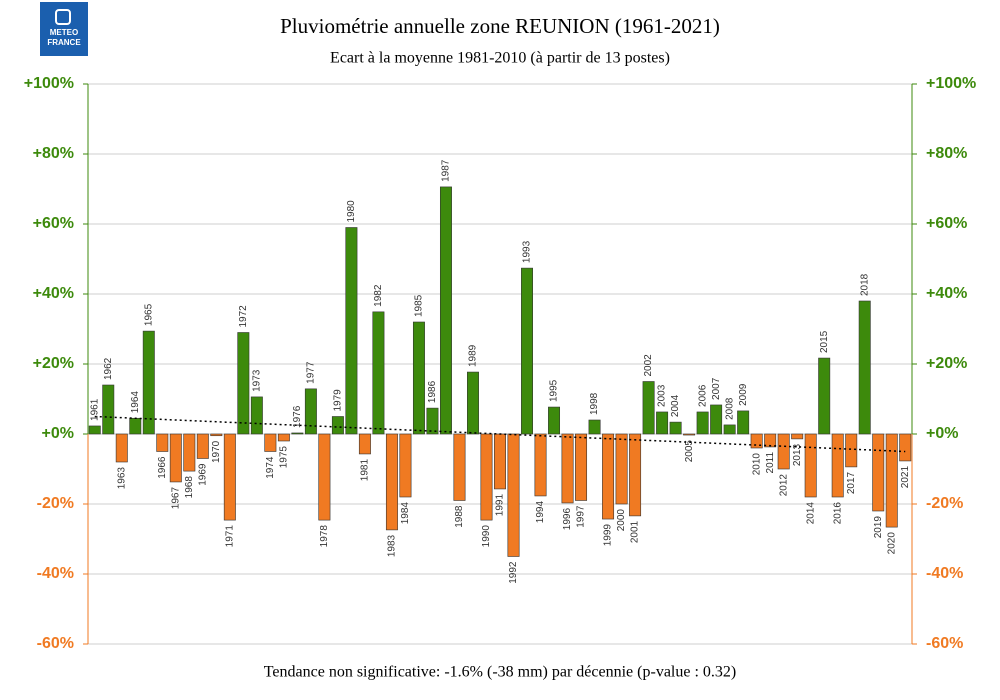 The width and height of the screenshot is (1000, 700). Describe the element at coordinates (419, 305) in the screenshot. I see `year-label: 1985` at that location.